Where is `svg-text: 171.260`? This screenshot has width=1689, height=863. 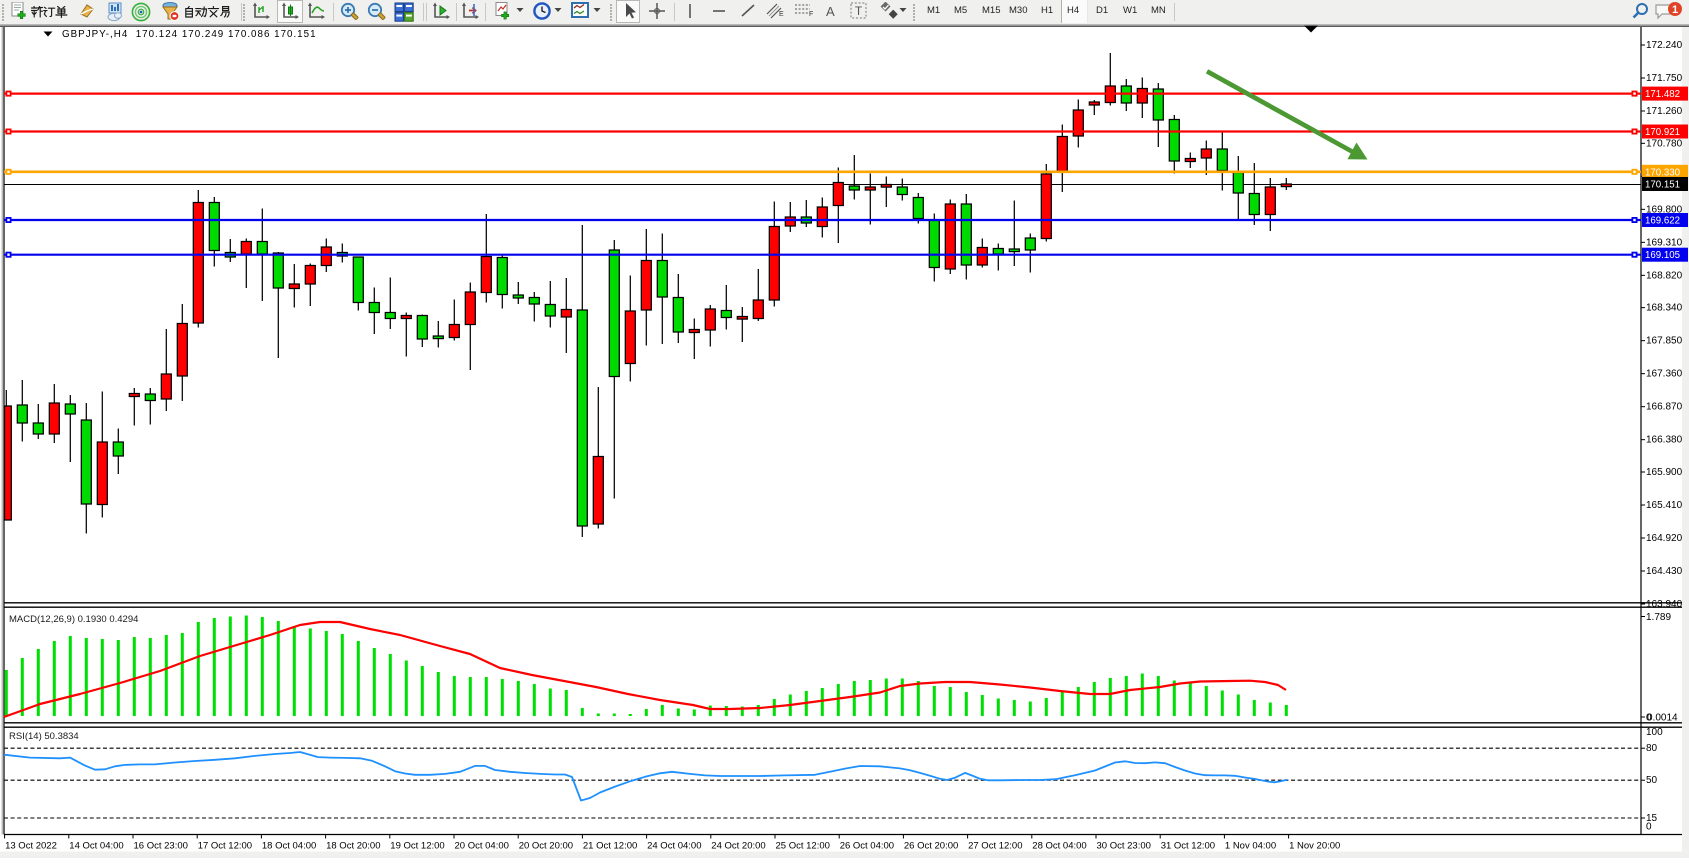
svg-text: 171.260 is located at coordinates (1664, 111).